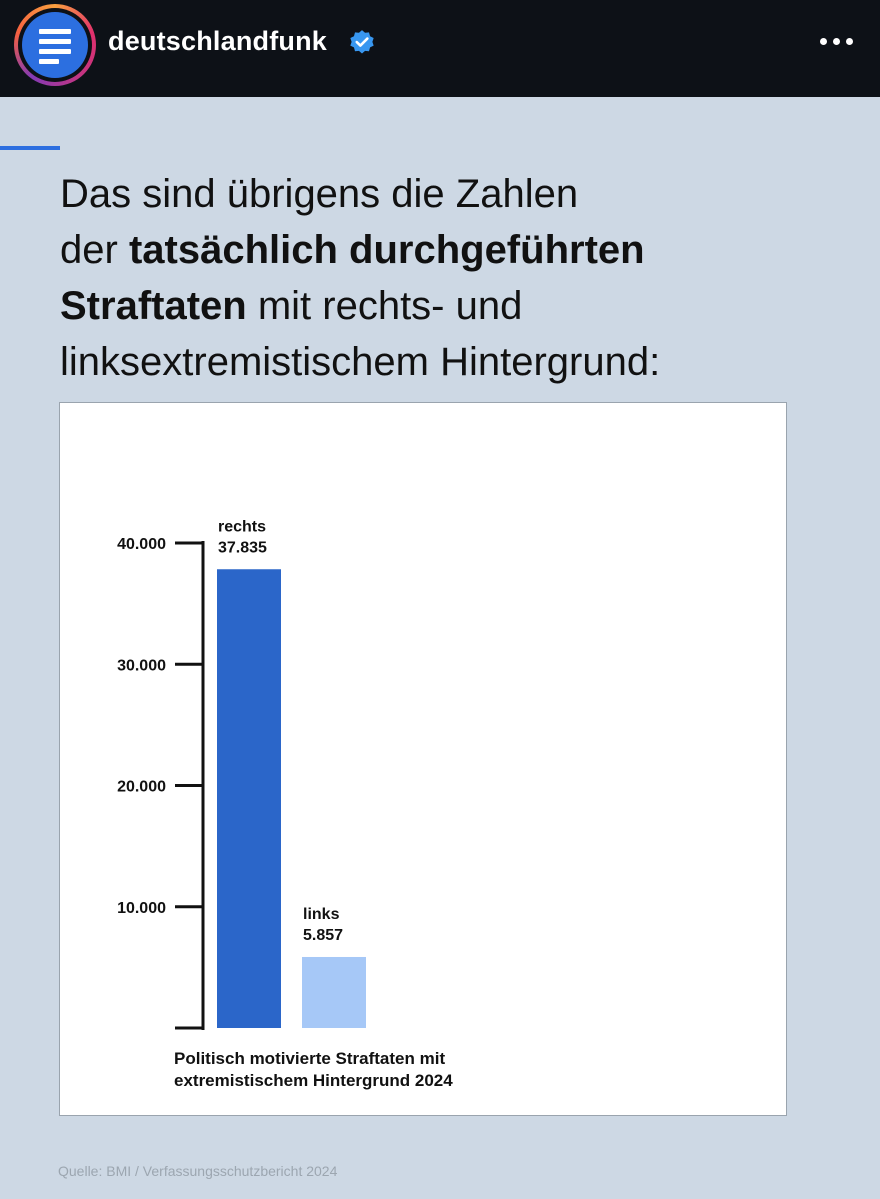 The height and width of the screenshot is (1199, 880). Describe the element at coordinates (360, 362) in the screenshot. I see `headline-text: linksextremistischem Hintergrund:` at that location.